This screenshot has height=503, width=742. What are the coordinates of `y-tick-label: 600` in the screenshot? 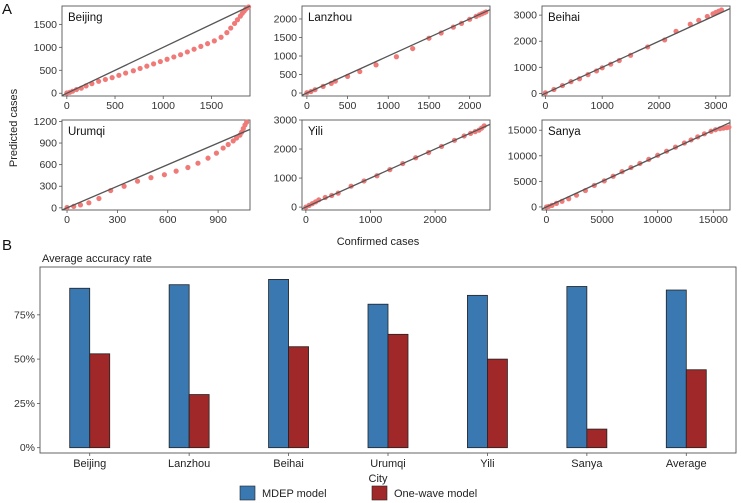 It's located at (48, 165).